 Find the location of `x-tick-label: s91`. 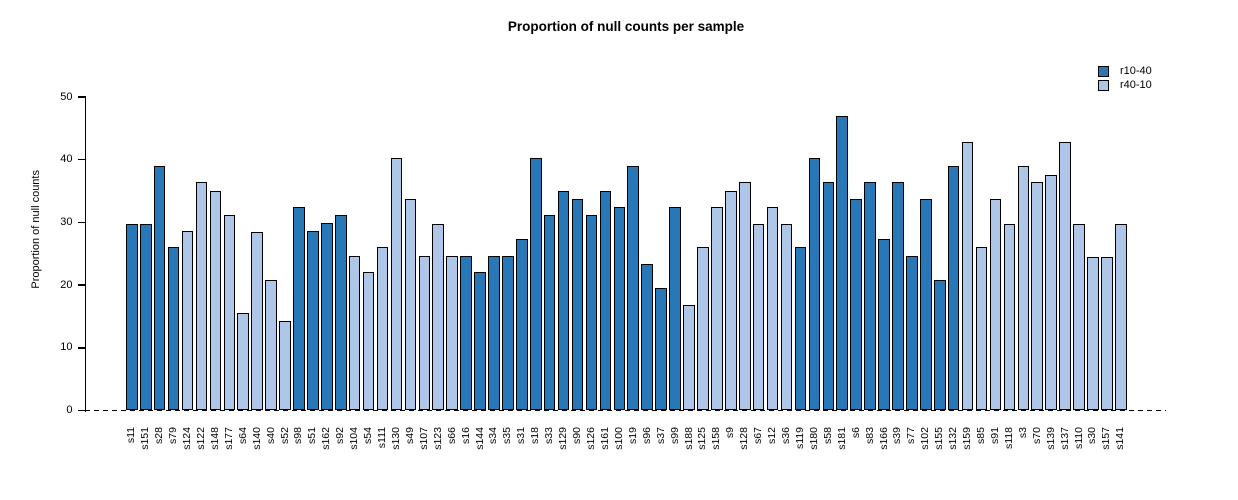

x-tick-label: s91 is located at coordinates (994, 435).